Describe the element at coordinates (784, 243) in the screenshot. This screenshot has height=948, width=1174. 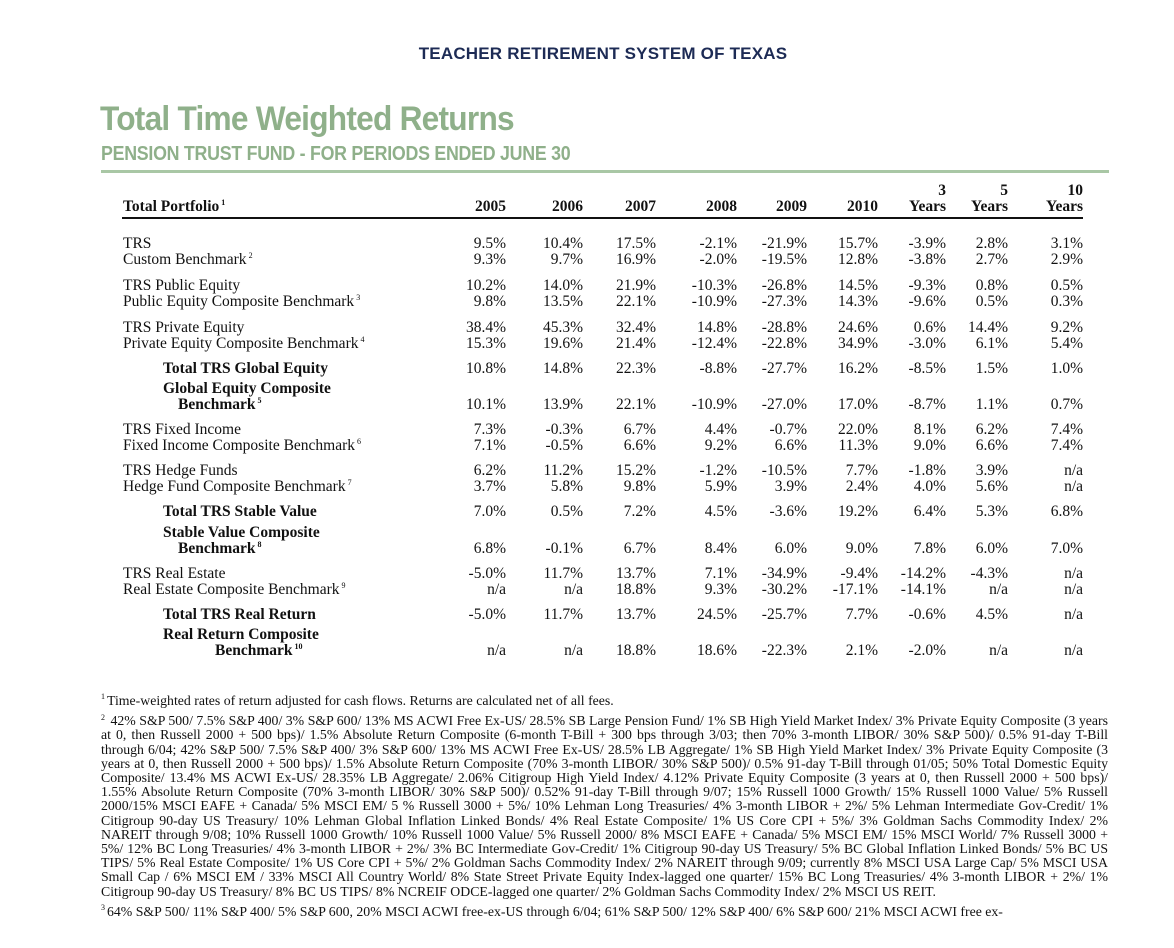
I see `table-cell: -21.9%` at that location.